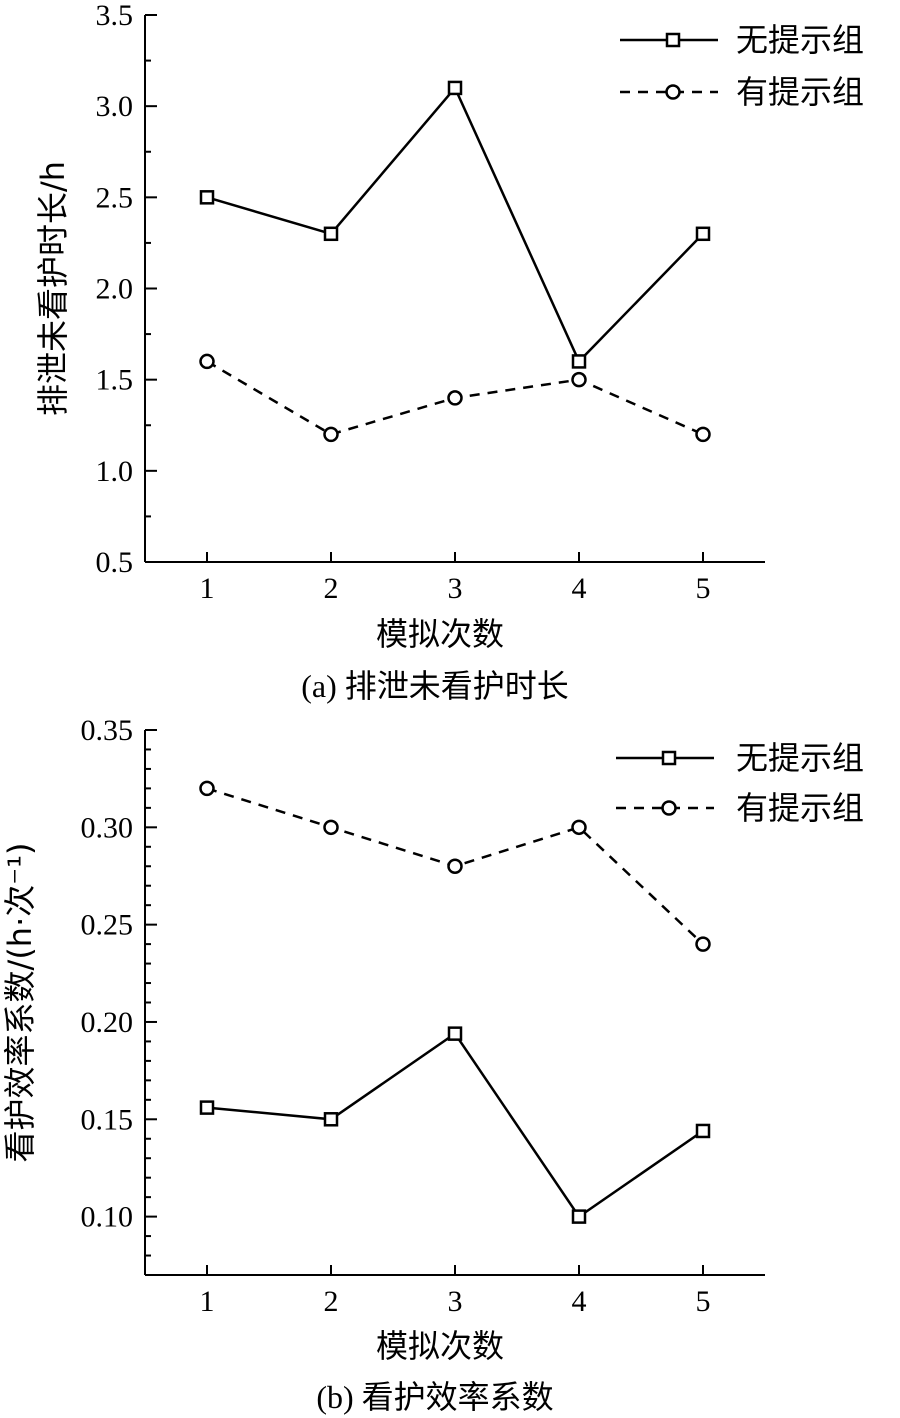 The height and width of the screenshot is (1418, 900). I want to click on y-tick-label: 3.5, so click(115, 16).